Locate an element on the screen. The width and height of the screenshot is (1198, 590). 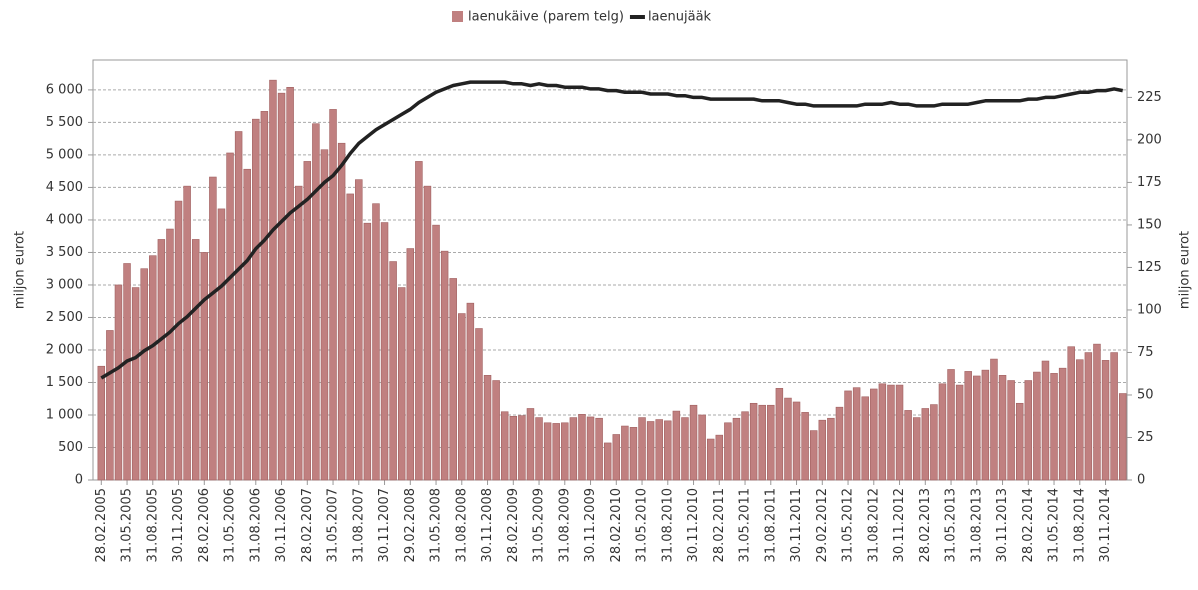
x-tick-label: 31.05.2013 is located at coordinates (951, 525).